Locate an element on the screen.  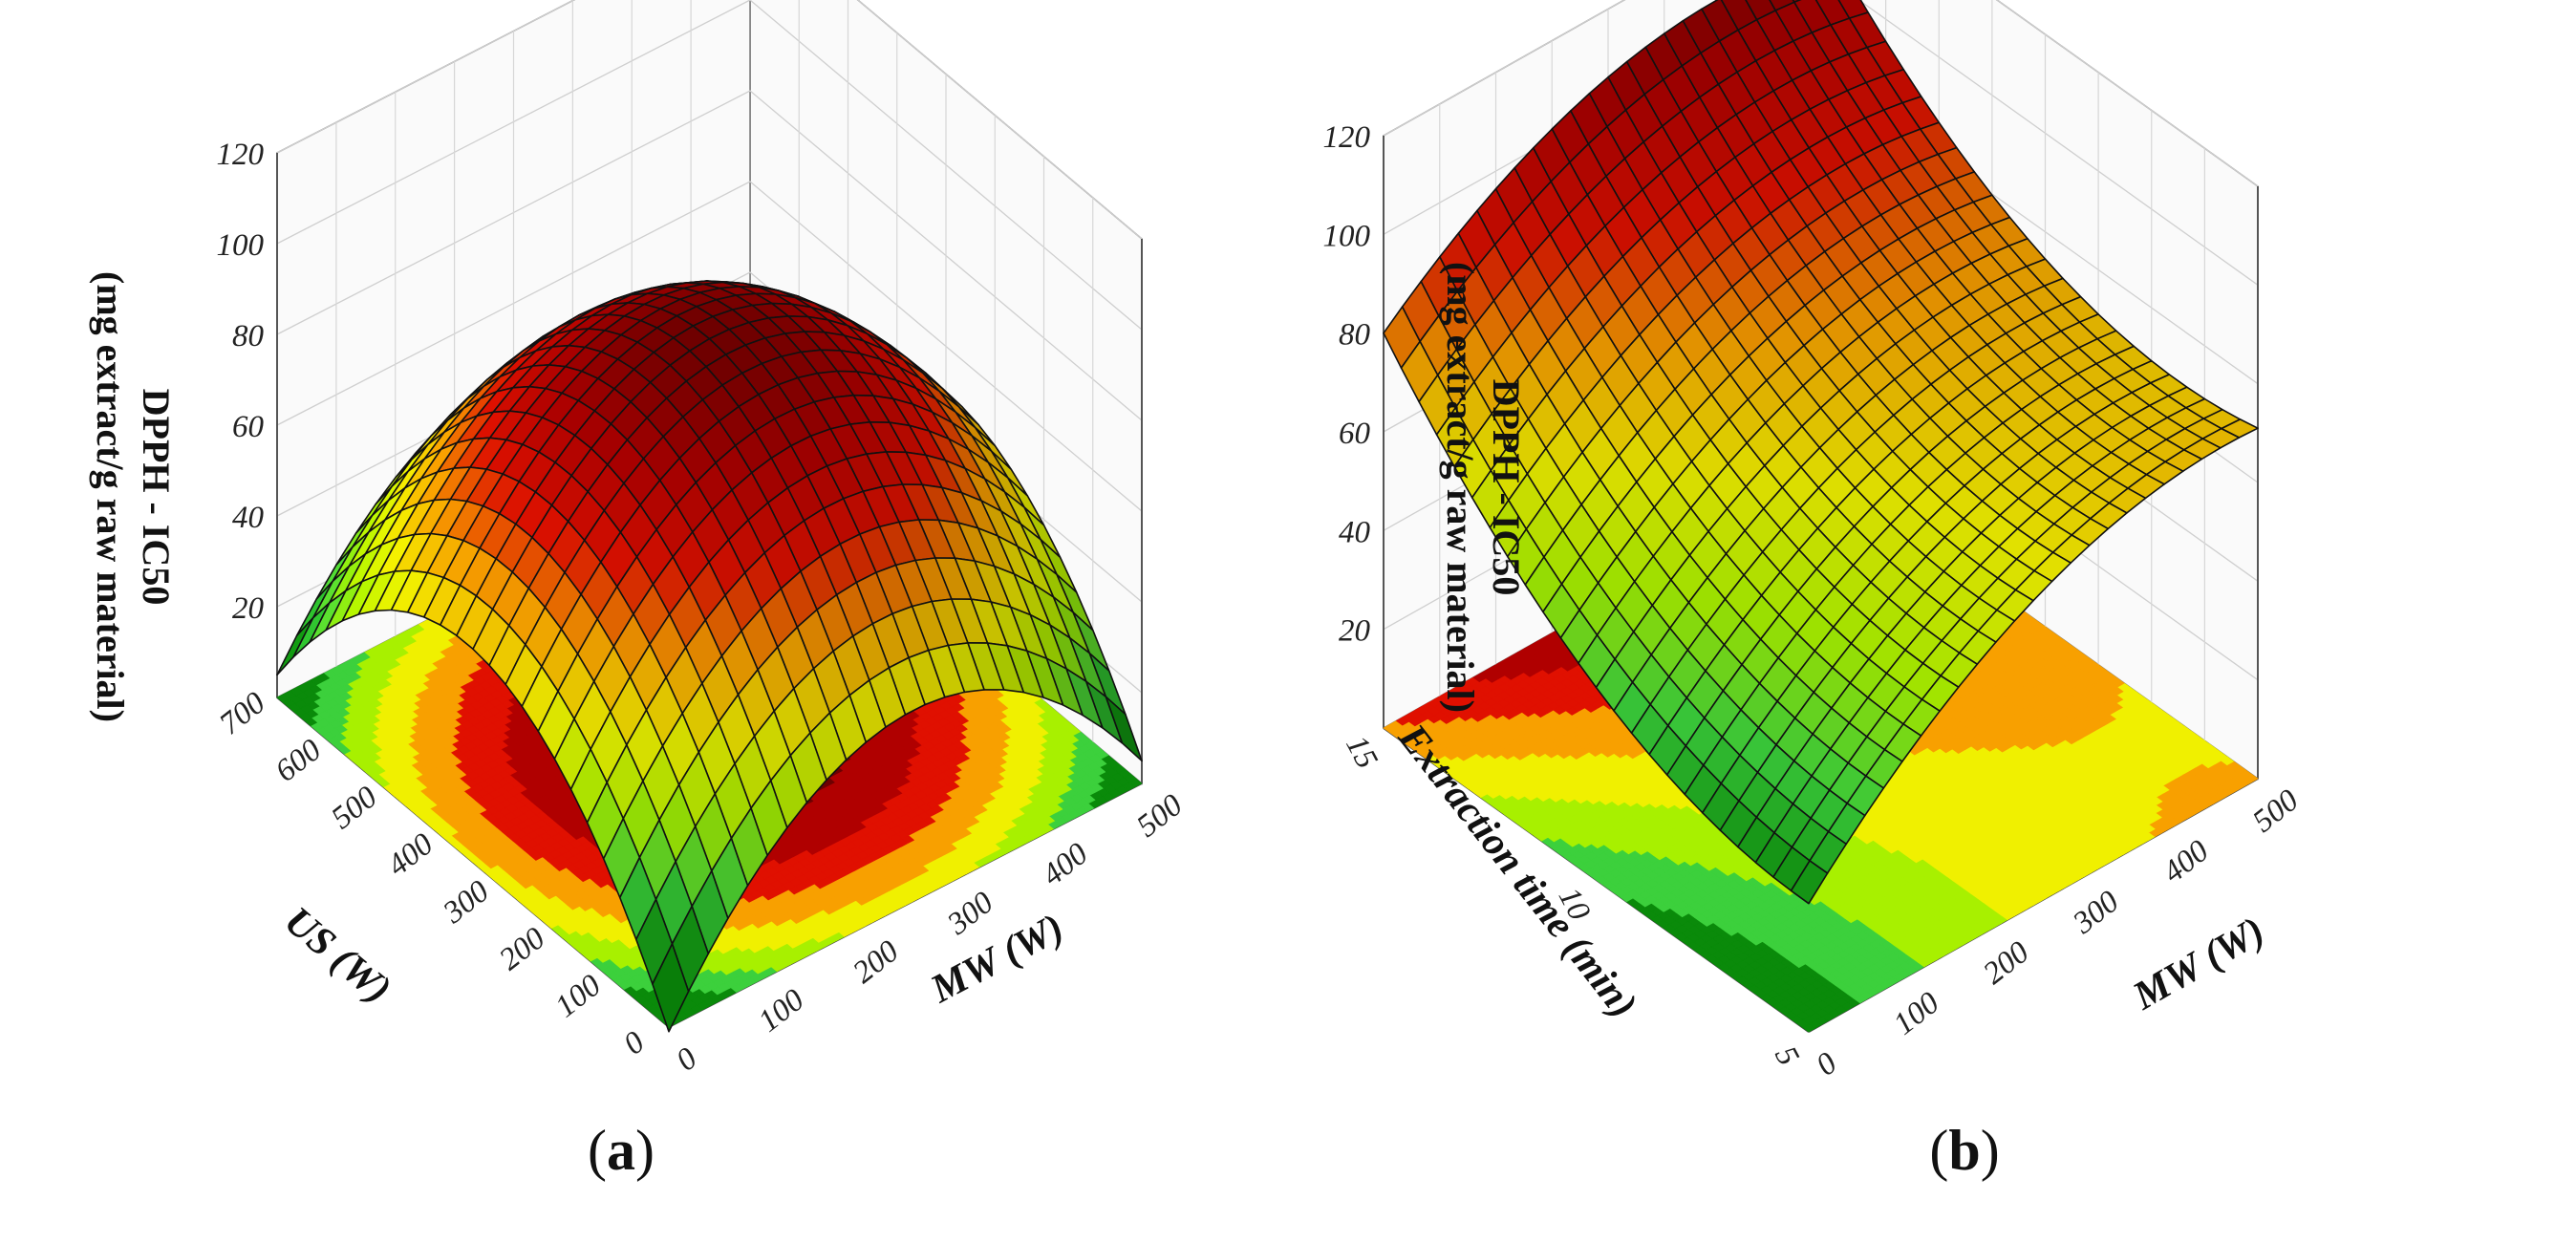
x-tick-label: 100 is located at coordinates (579, 996).